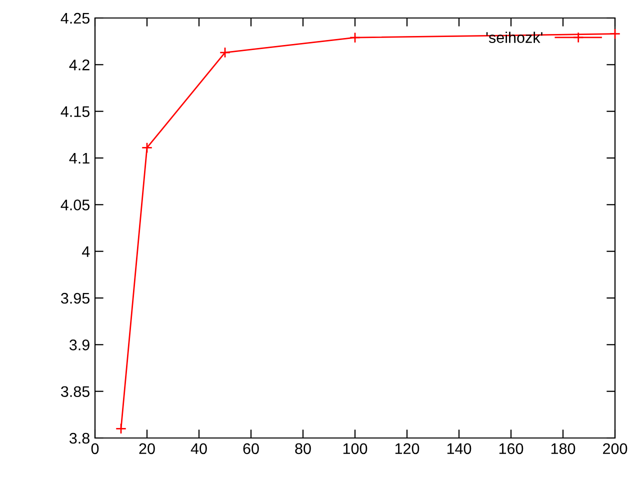 This screenshot has width=640, height=480. I want to click on x-tick-label: 160, so click(511, 448).